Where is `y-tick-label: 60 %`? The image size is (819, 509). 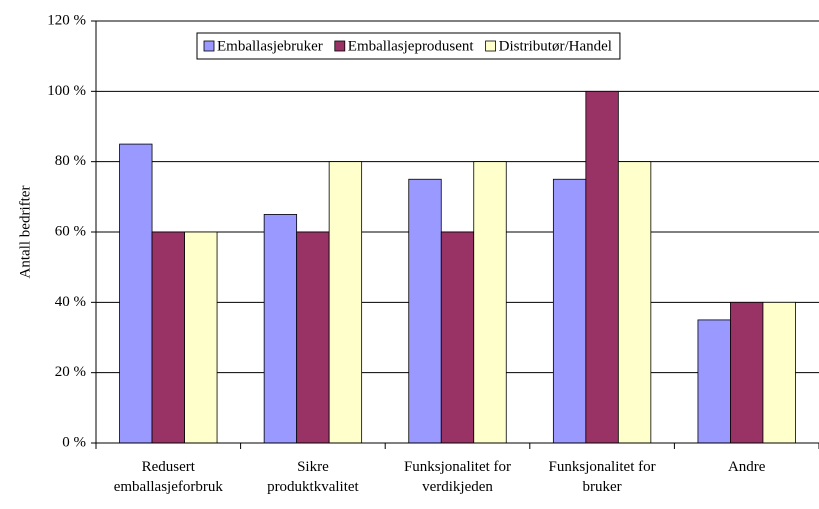
y-tick-label: 60 % is located at coordinates (70, 231).